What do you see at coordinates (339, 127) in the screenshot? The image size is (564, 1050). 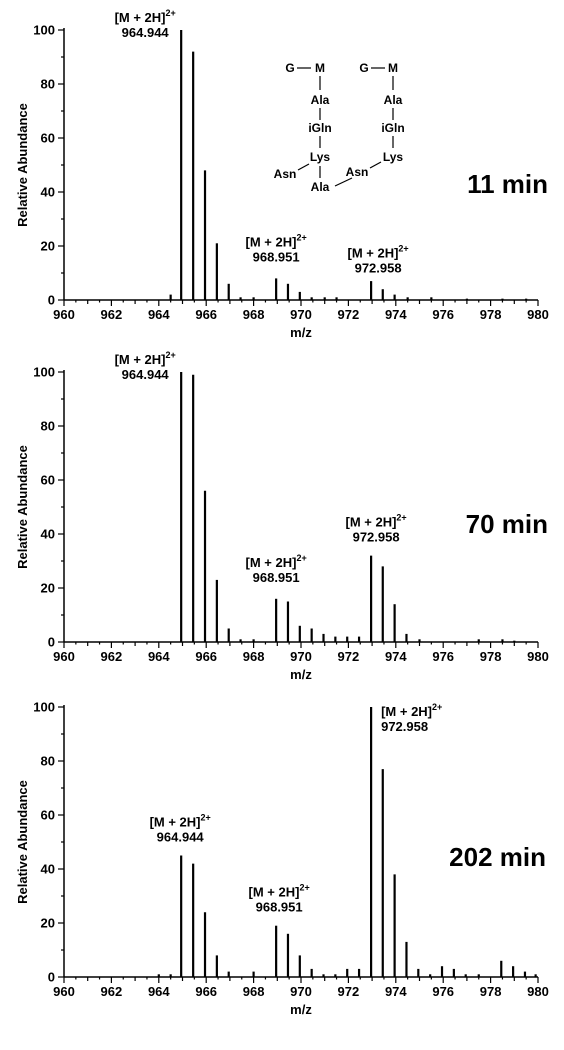 I see `muropeptide-structure: G M Ala iGln Lys Asn Ala G M Ala iGln Lys Asn` at bounding box center [339, 127].